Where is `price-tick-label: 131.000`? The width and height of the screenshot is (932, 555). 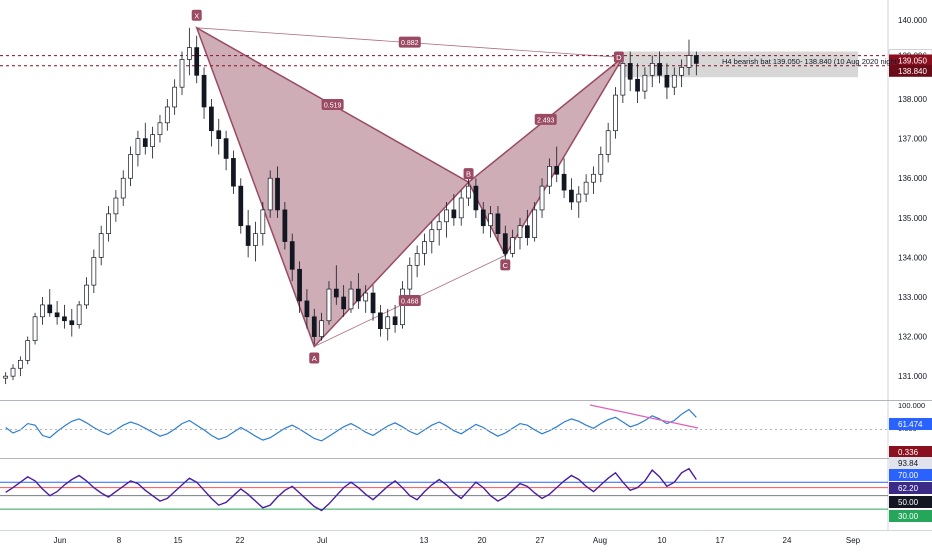 price-tick-label: 131.000 is located at coordinates (912, 376).